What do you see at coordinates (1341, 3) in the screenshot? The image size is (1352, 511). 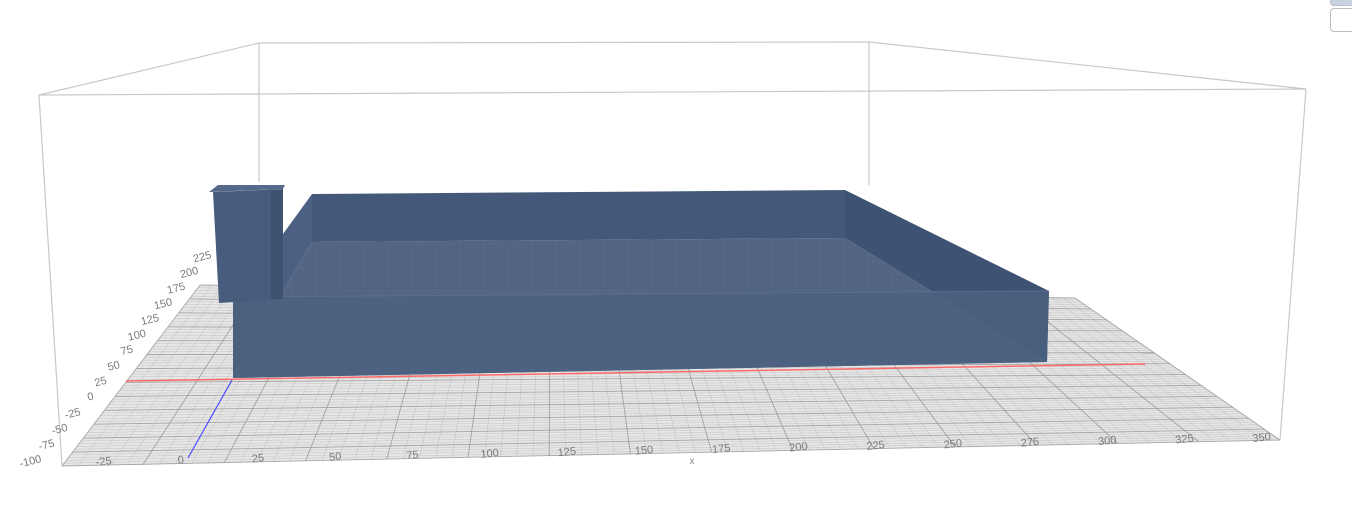 I see `view-top-button` at bounding box center [1341, 3].